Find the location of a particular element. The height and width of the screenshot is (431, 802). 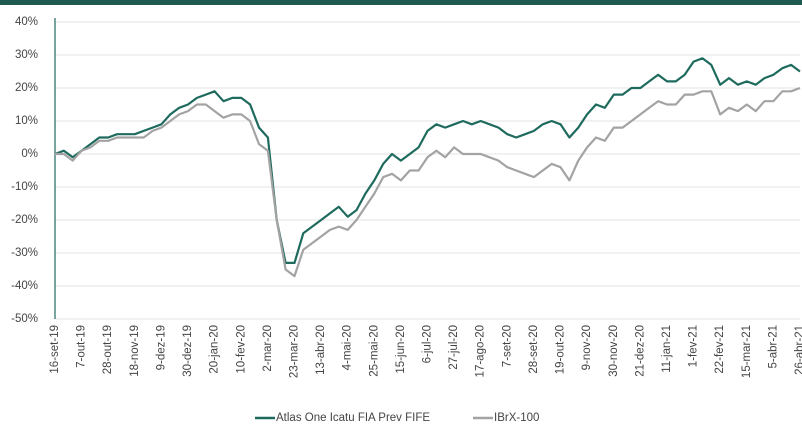

x-tick-label: 4-mai-20 is located at coordinates (348, 347).